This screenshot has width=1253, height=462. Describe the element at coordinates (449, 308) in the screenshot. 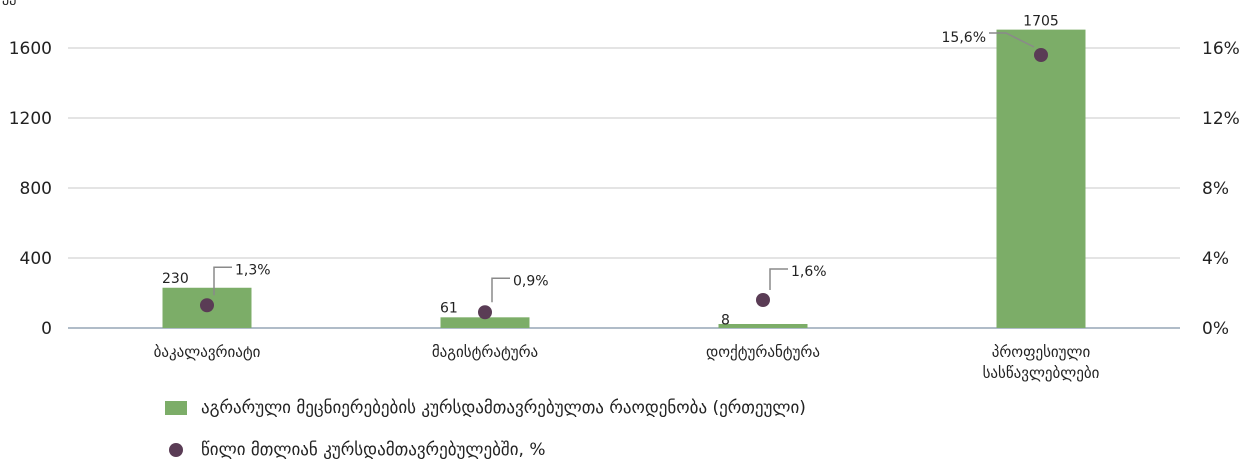

I see `bar-value-label: 61` at that location.